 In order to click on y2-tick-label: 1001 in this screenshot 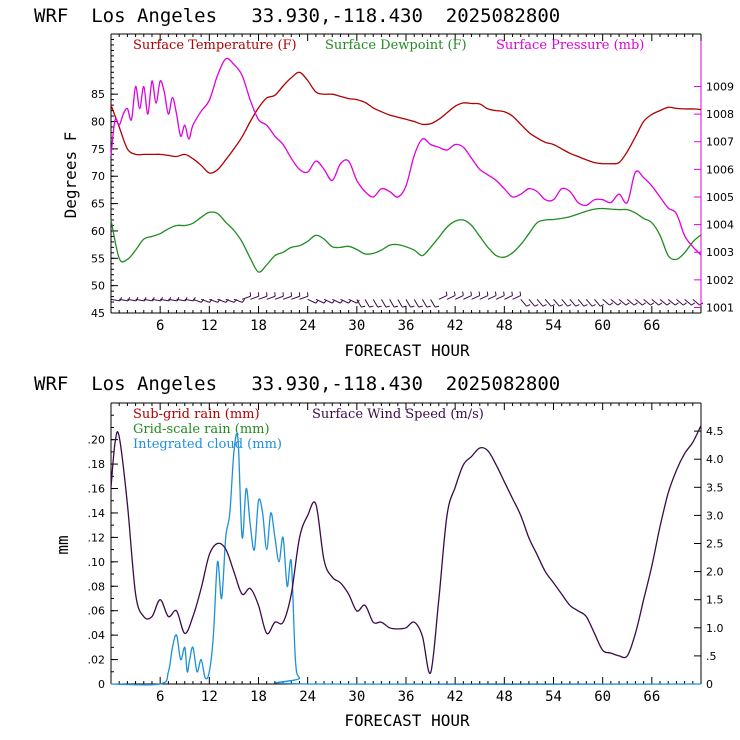, I will do `click(720, 307)`.